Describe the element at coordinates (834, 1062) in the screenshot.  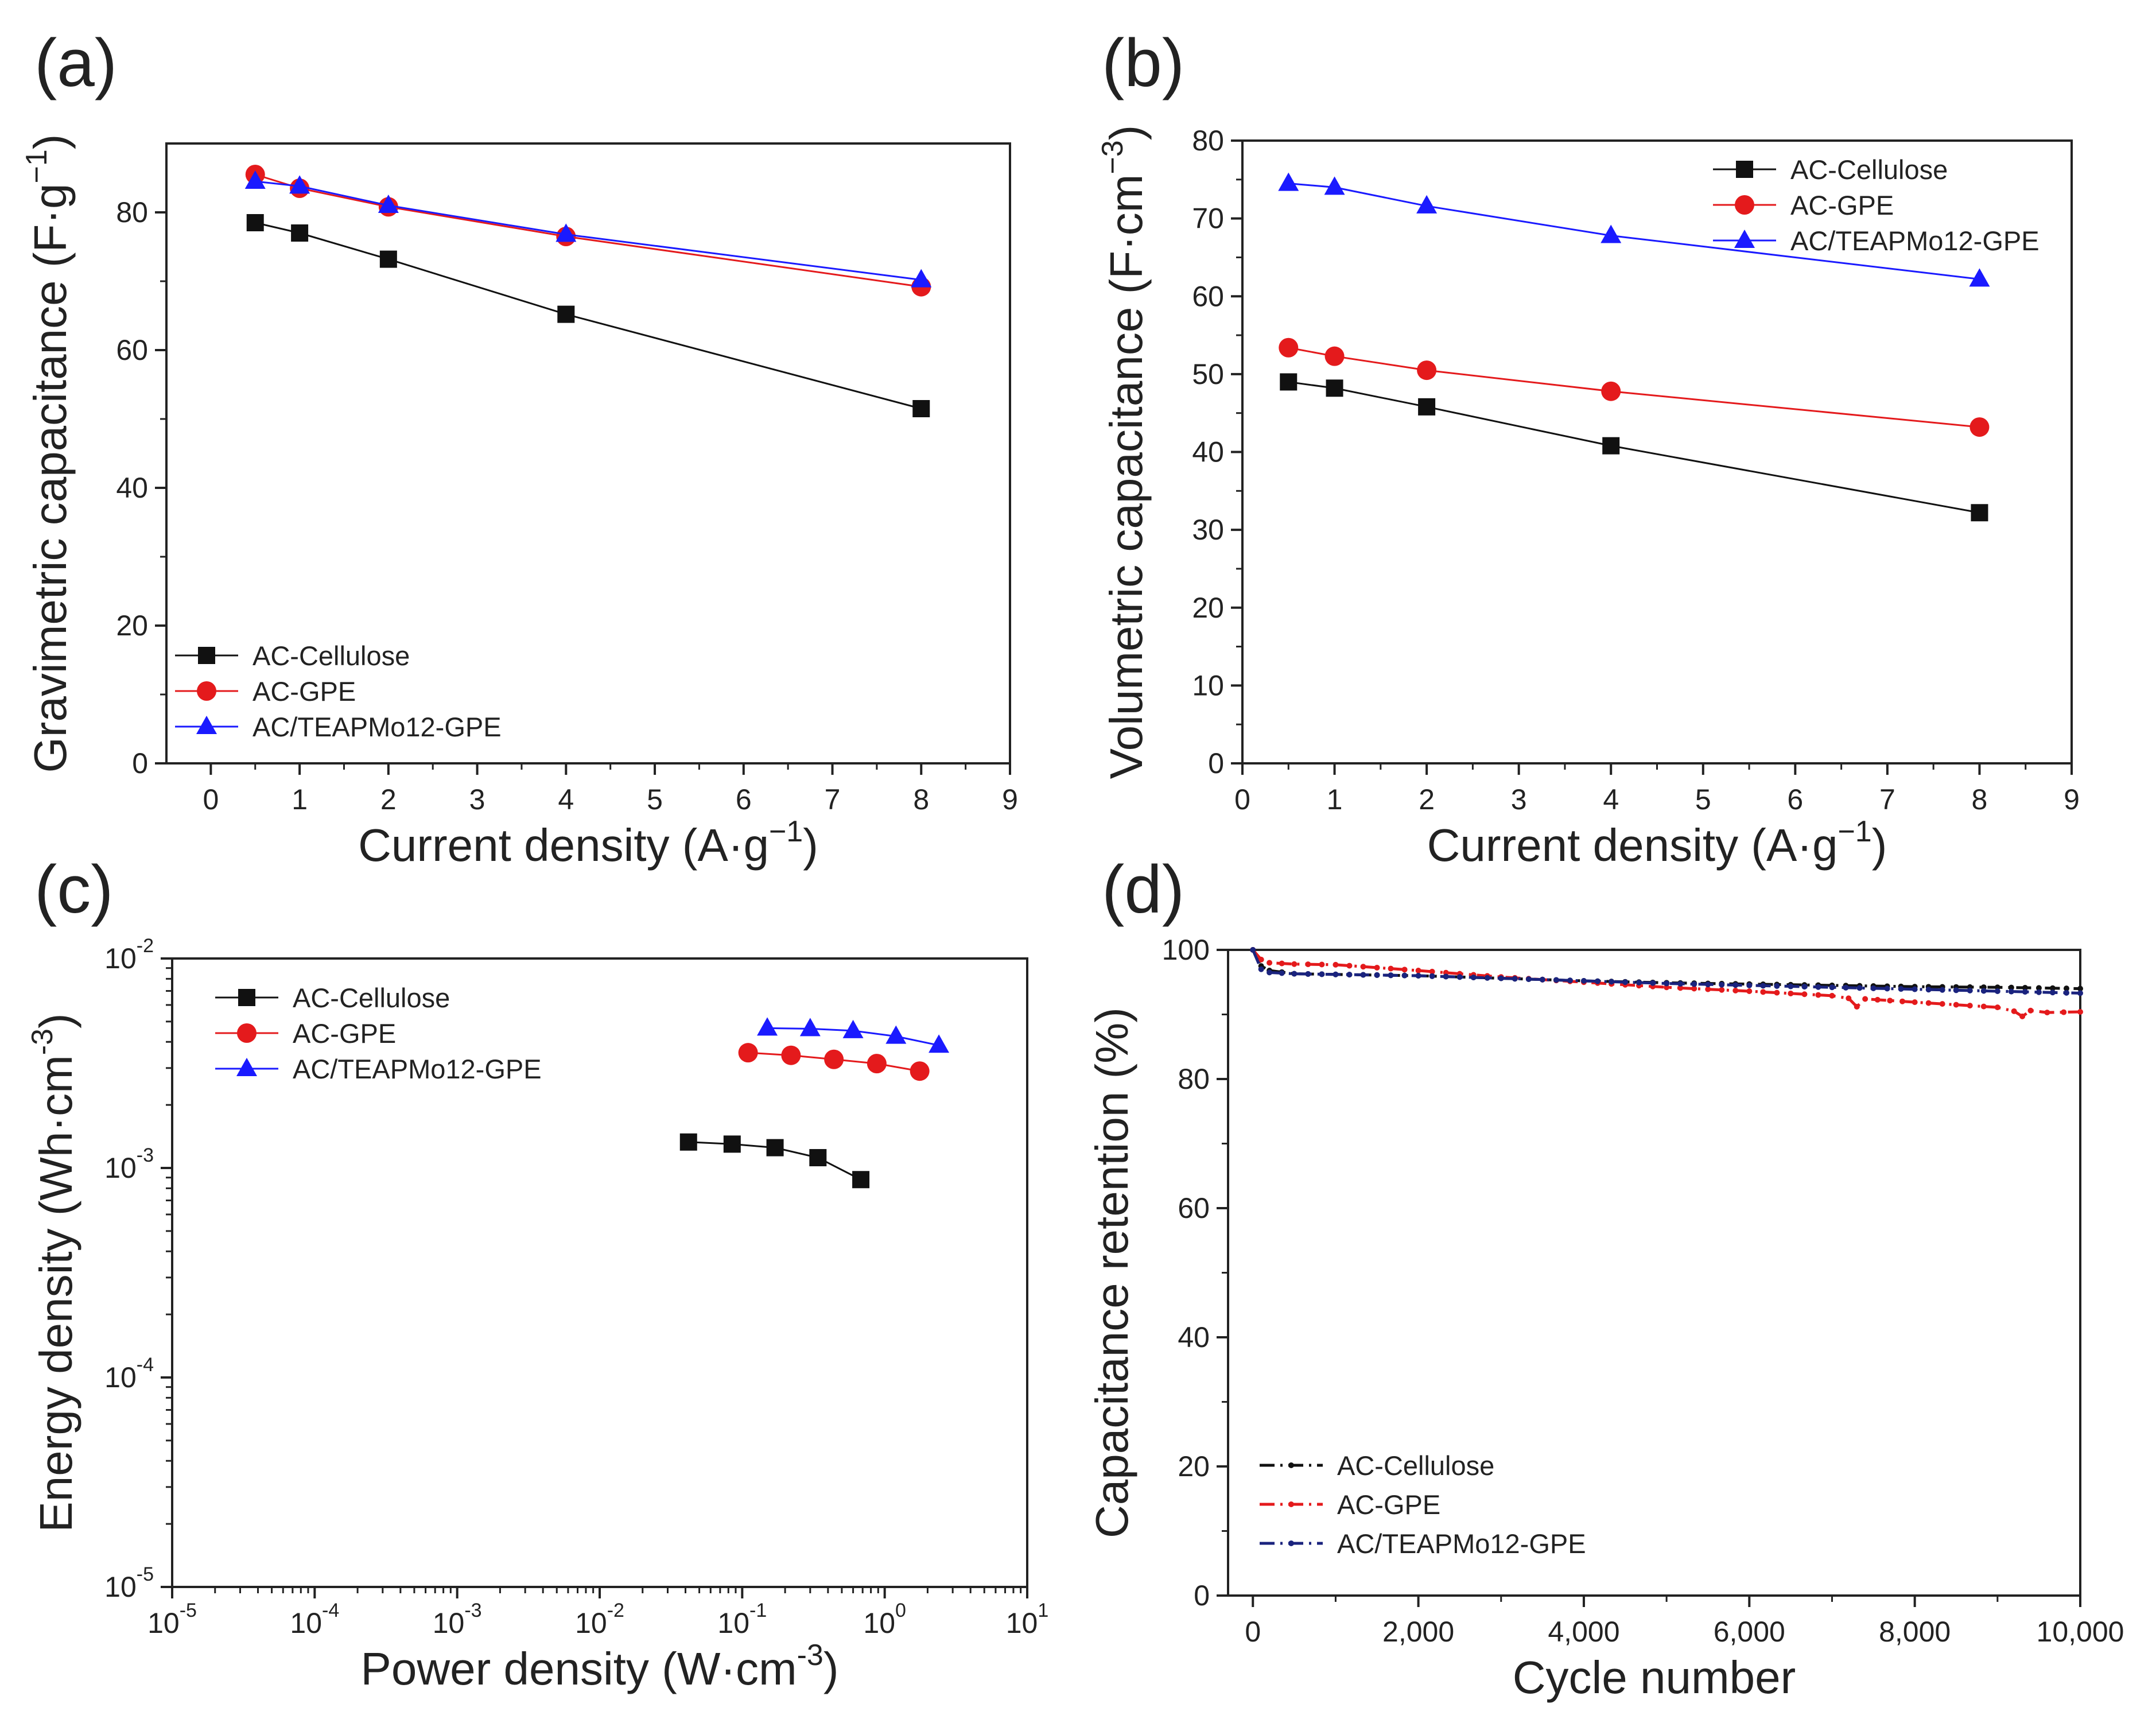
I see `series-ac-gpe` at that location.